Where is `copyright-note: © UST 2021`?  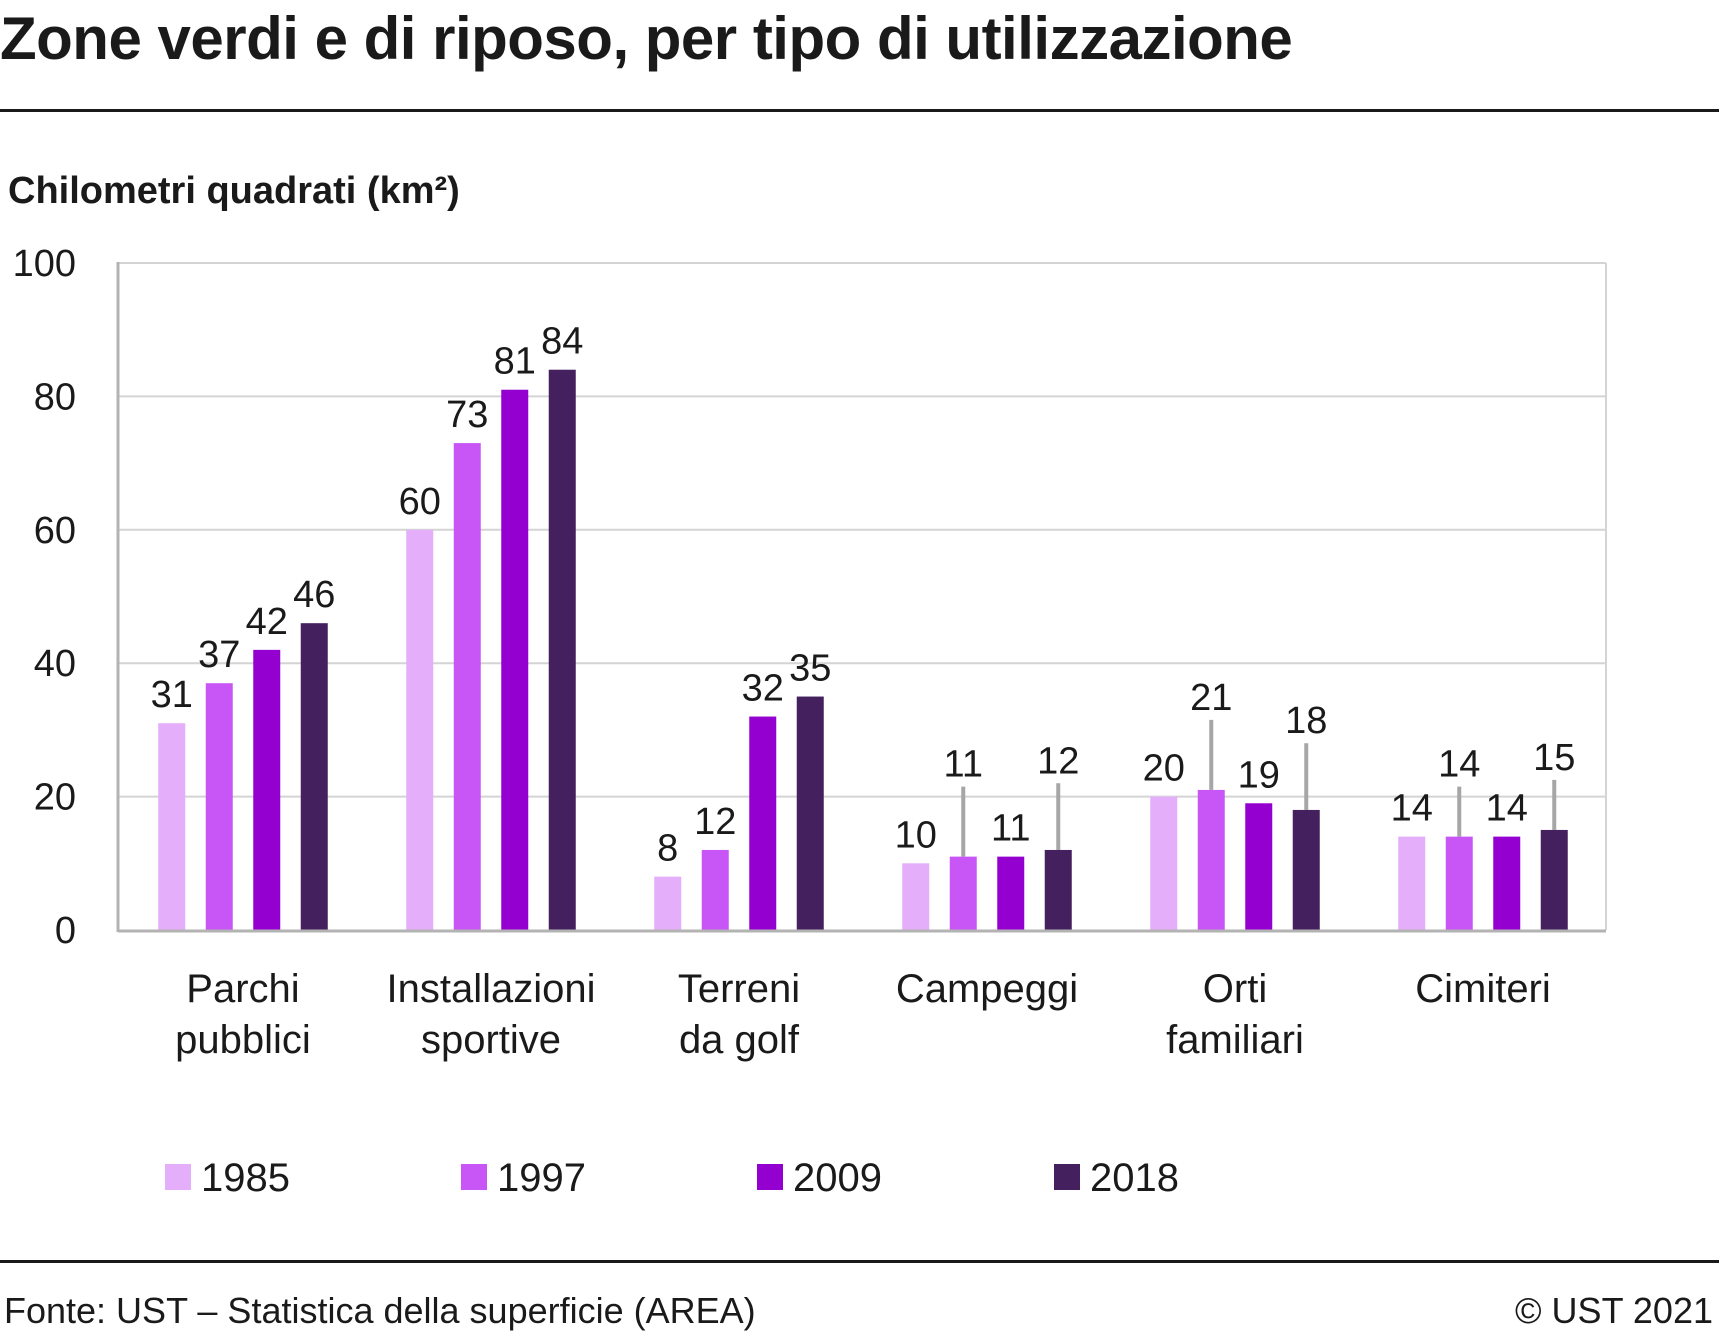
copyright-note: © UST 2021 is located at coordinates (1614, 1310).